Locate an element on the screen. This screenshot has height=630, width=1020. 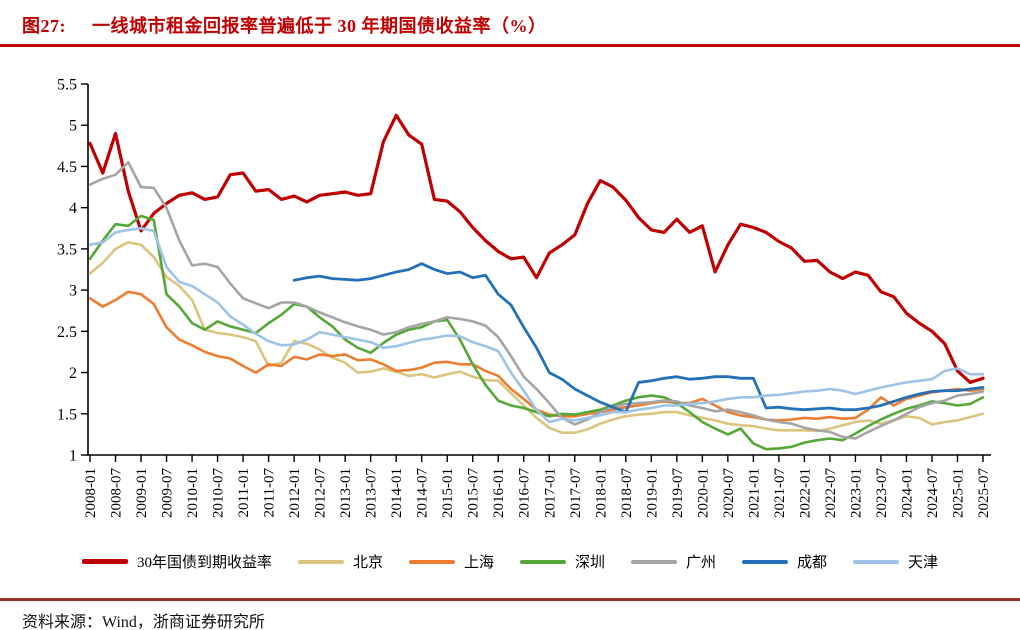
x-tick-label: 2024-01 is located at coordinates (907, 493).